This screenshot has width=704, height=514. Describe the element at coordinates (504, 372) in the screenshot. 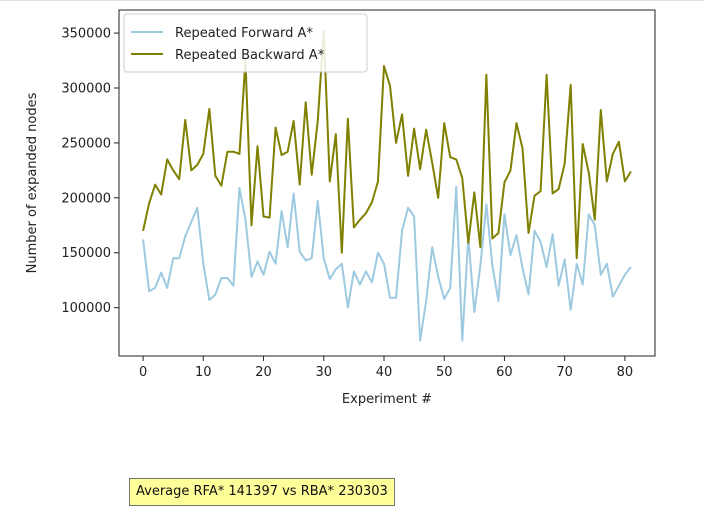

I see `x-tick-label: 60` at that location.